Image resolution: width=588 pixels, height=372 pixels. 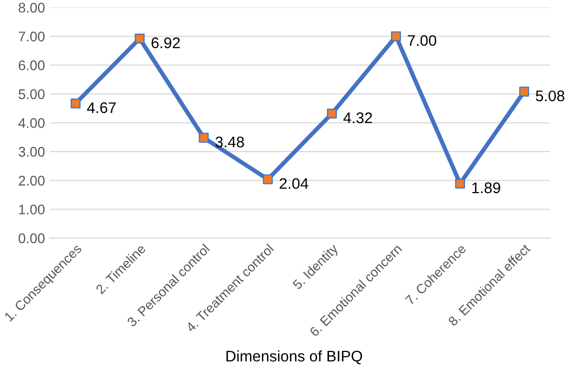 I want to click on y-tick-label: 2.00, so click(x=31, y=181).